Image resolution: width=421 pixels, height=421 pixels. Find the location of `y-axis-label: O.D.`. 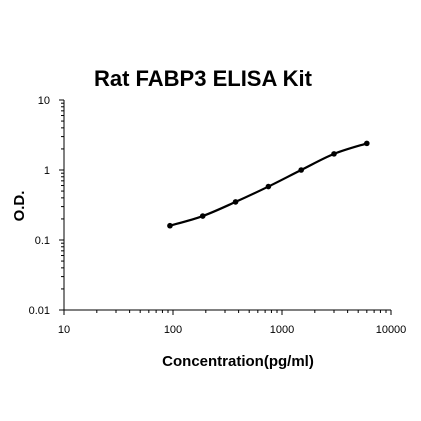

y-axis-label: O.D. is located at coordinates (19, 206).